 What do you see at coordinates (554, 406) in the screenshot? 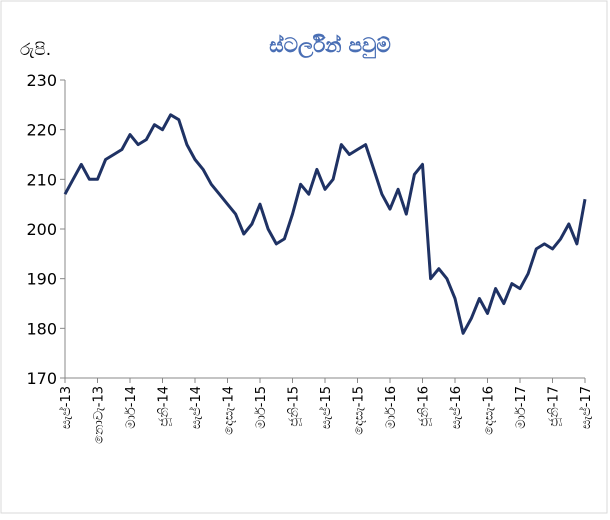
I see `x-tick-label: ජූනි-17` at bounding box center [554, 406].